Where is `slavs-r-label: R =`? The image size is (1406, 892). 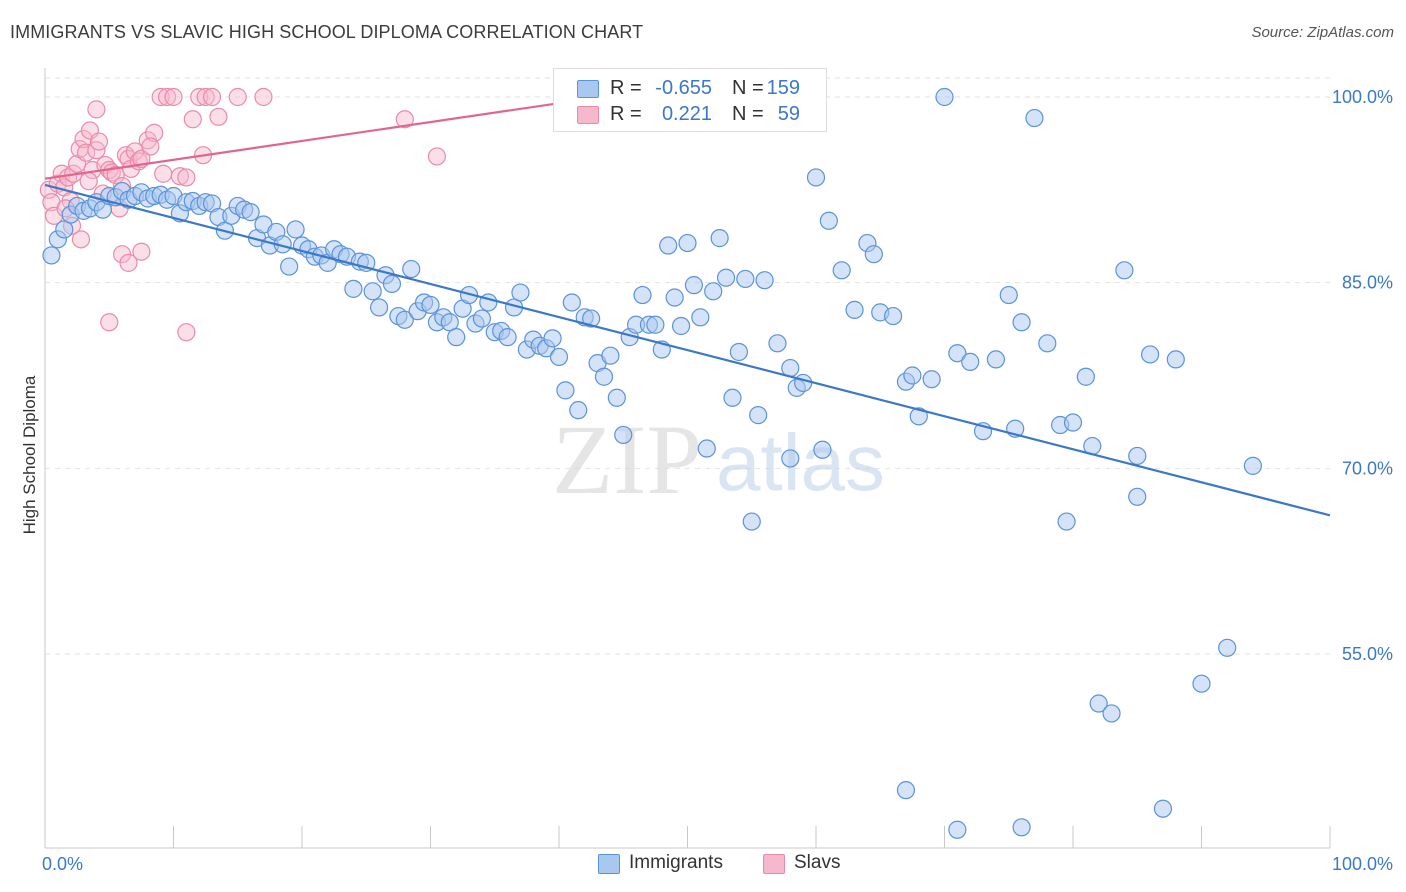 slavs-r-label: R = is located at coordinates (626, 114).